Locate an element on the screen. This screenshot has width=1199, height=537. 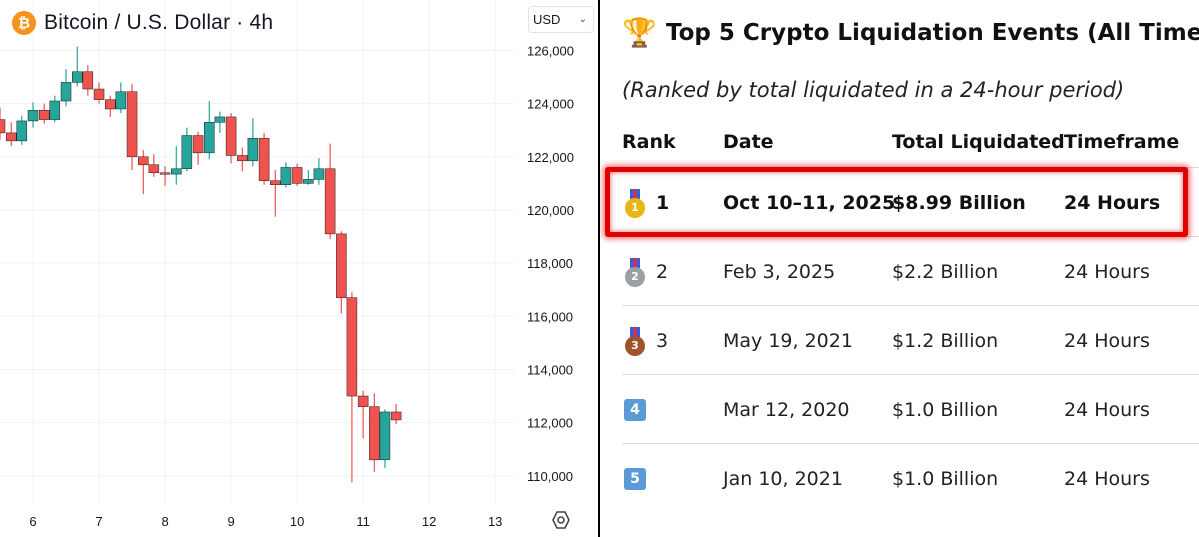
chart-header: ₿ Bitcoin / U.S. Dollar · 4h is located at coordinates (142, 23).